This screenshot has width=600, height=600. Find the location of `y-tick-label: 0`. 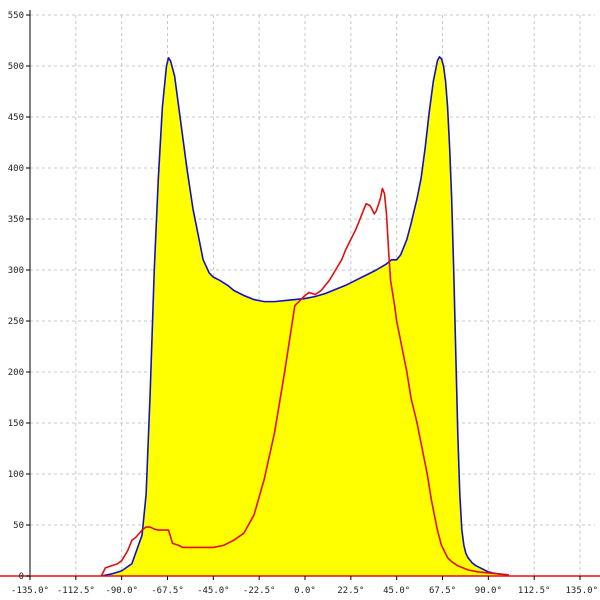

y-tick-label: 0 is located at coordinates (21, 577).